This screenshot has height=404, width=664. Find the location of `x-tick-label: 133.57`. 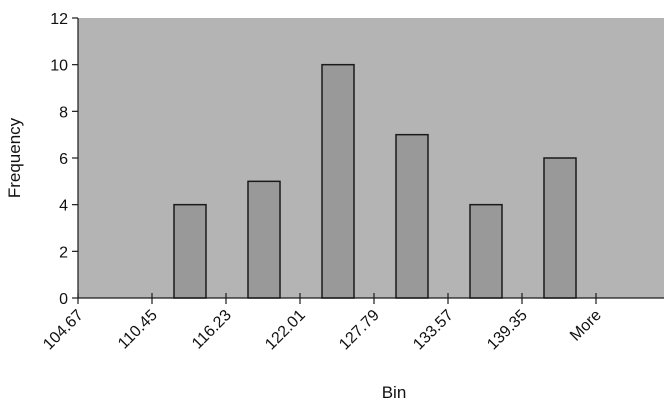

x-tick-label: 133.57 is located at coordinates (433, 330).